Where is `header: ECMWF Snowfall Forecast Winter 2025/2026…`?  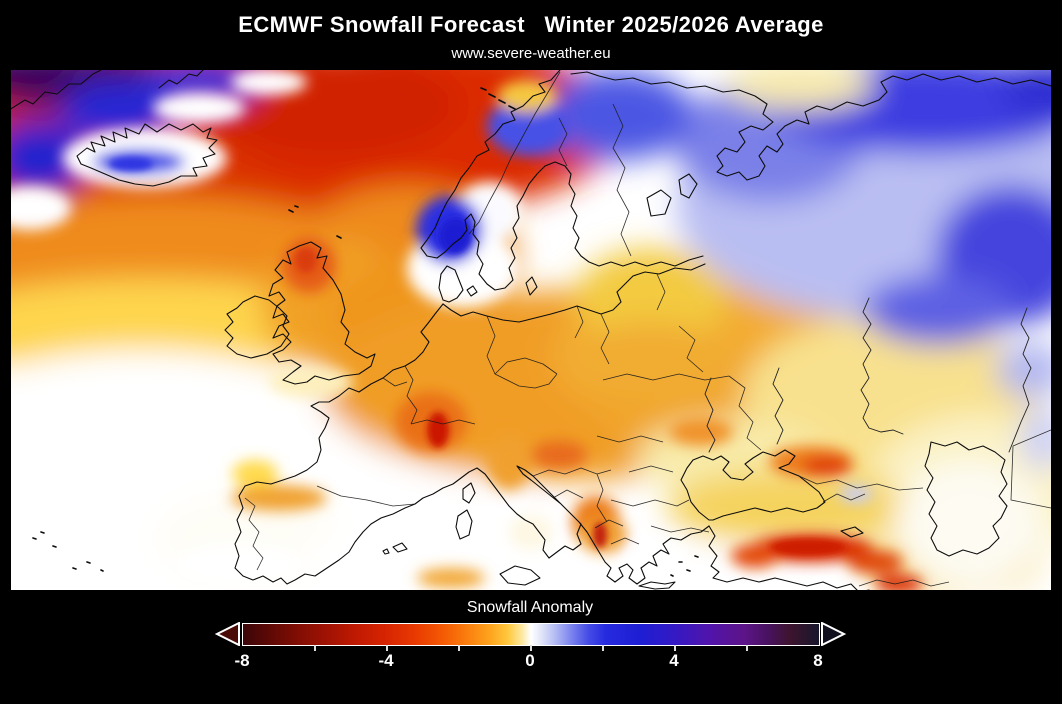 header: ECMWF Snowfall Forecast Winter 2025/2026… is located at coordinates (531, 31).